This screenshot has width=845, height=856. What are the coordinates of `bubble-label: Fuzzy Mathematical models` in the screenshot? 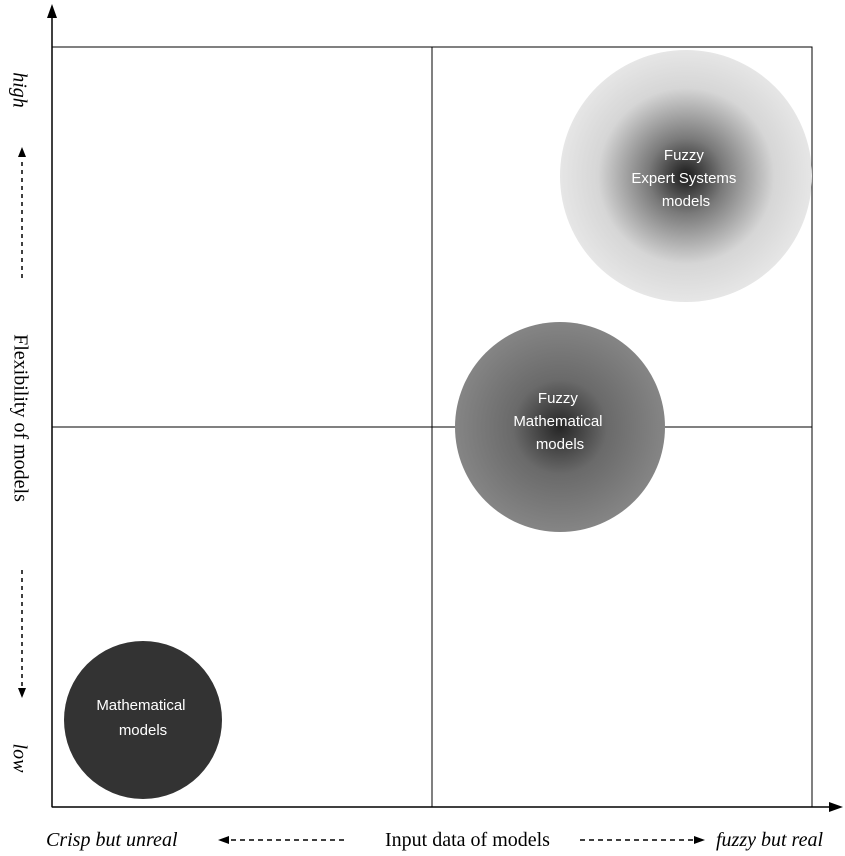 It's located at (559, 421).